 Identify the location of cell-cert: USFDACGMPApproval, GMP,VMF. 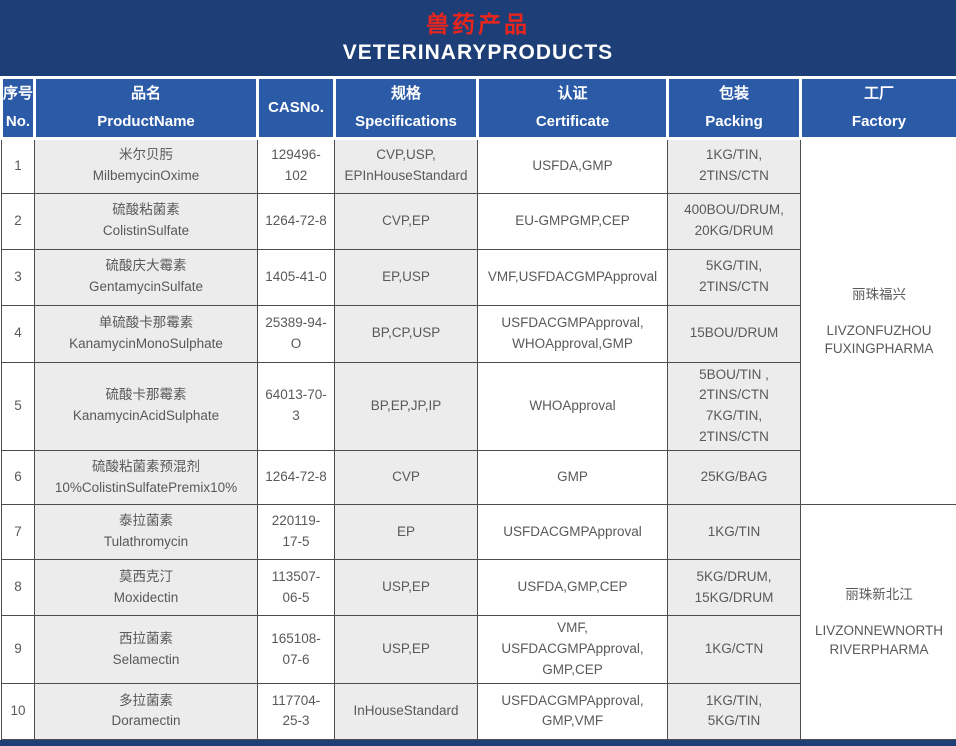
(573, 711).